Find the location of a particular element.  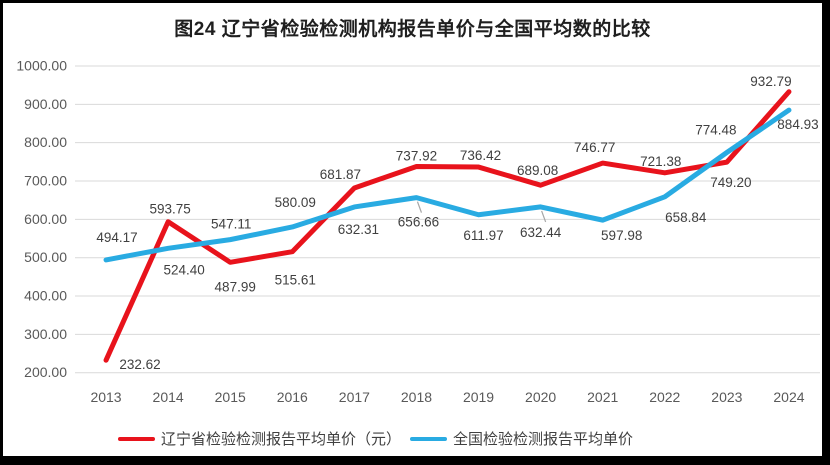

data-label: 232.62 is located at coordinates (139, 364).